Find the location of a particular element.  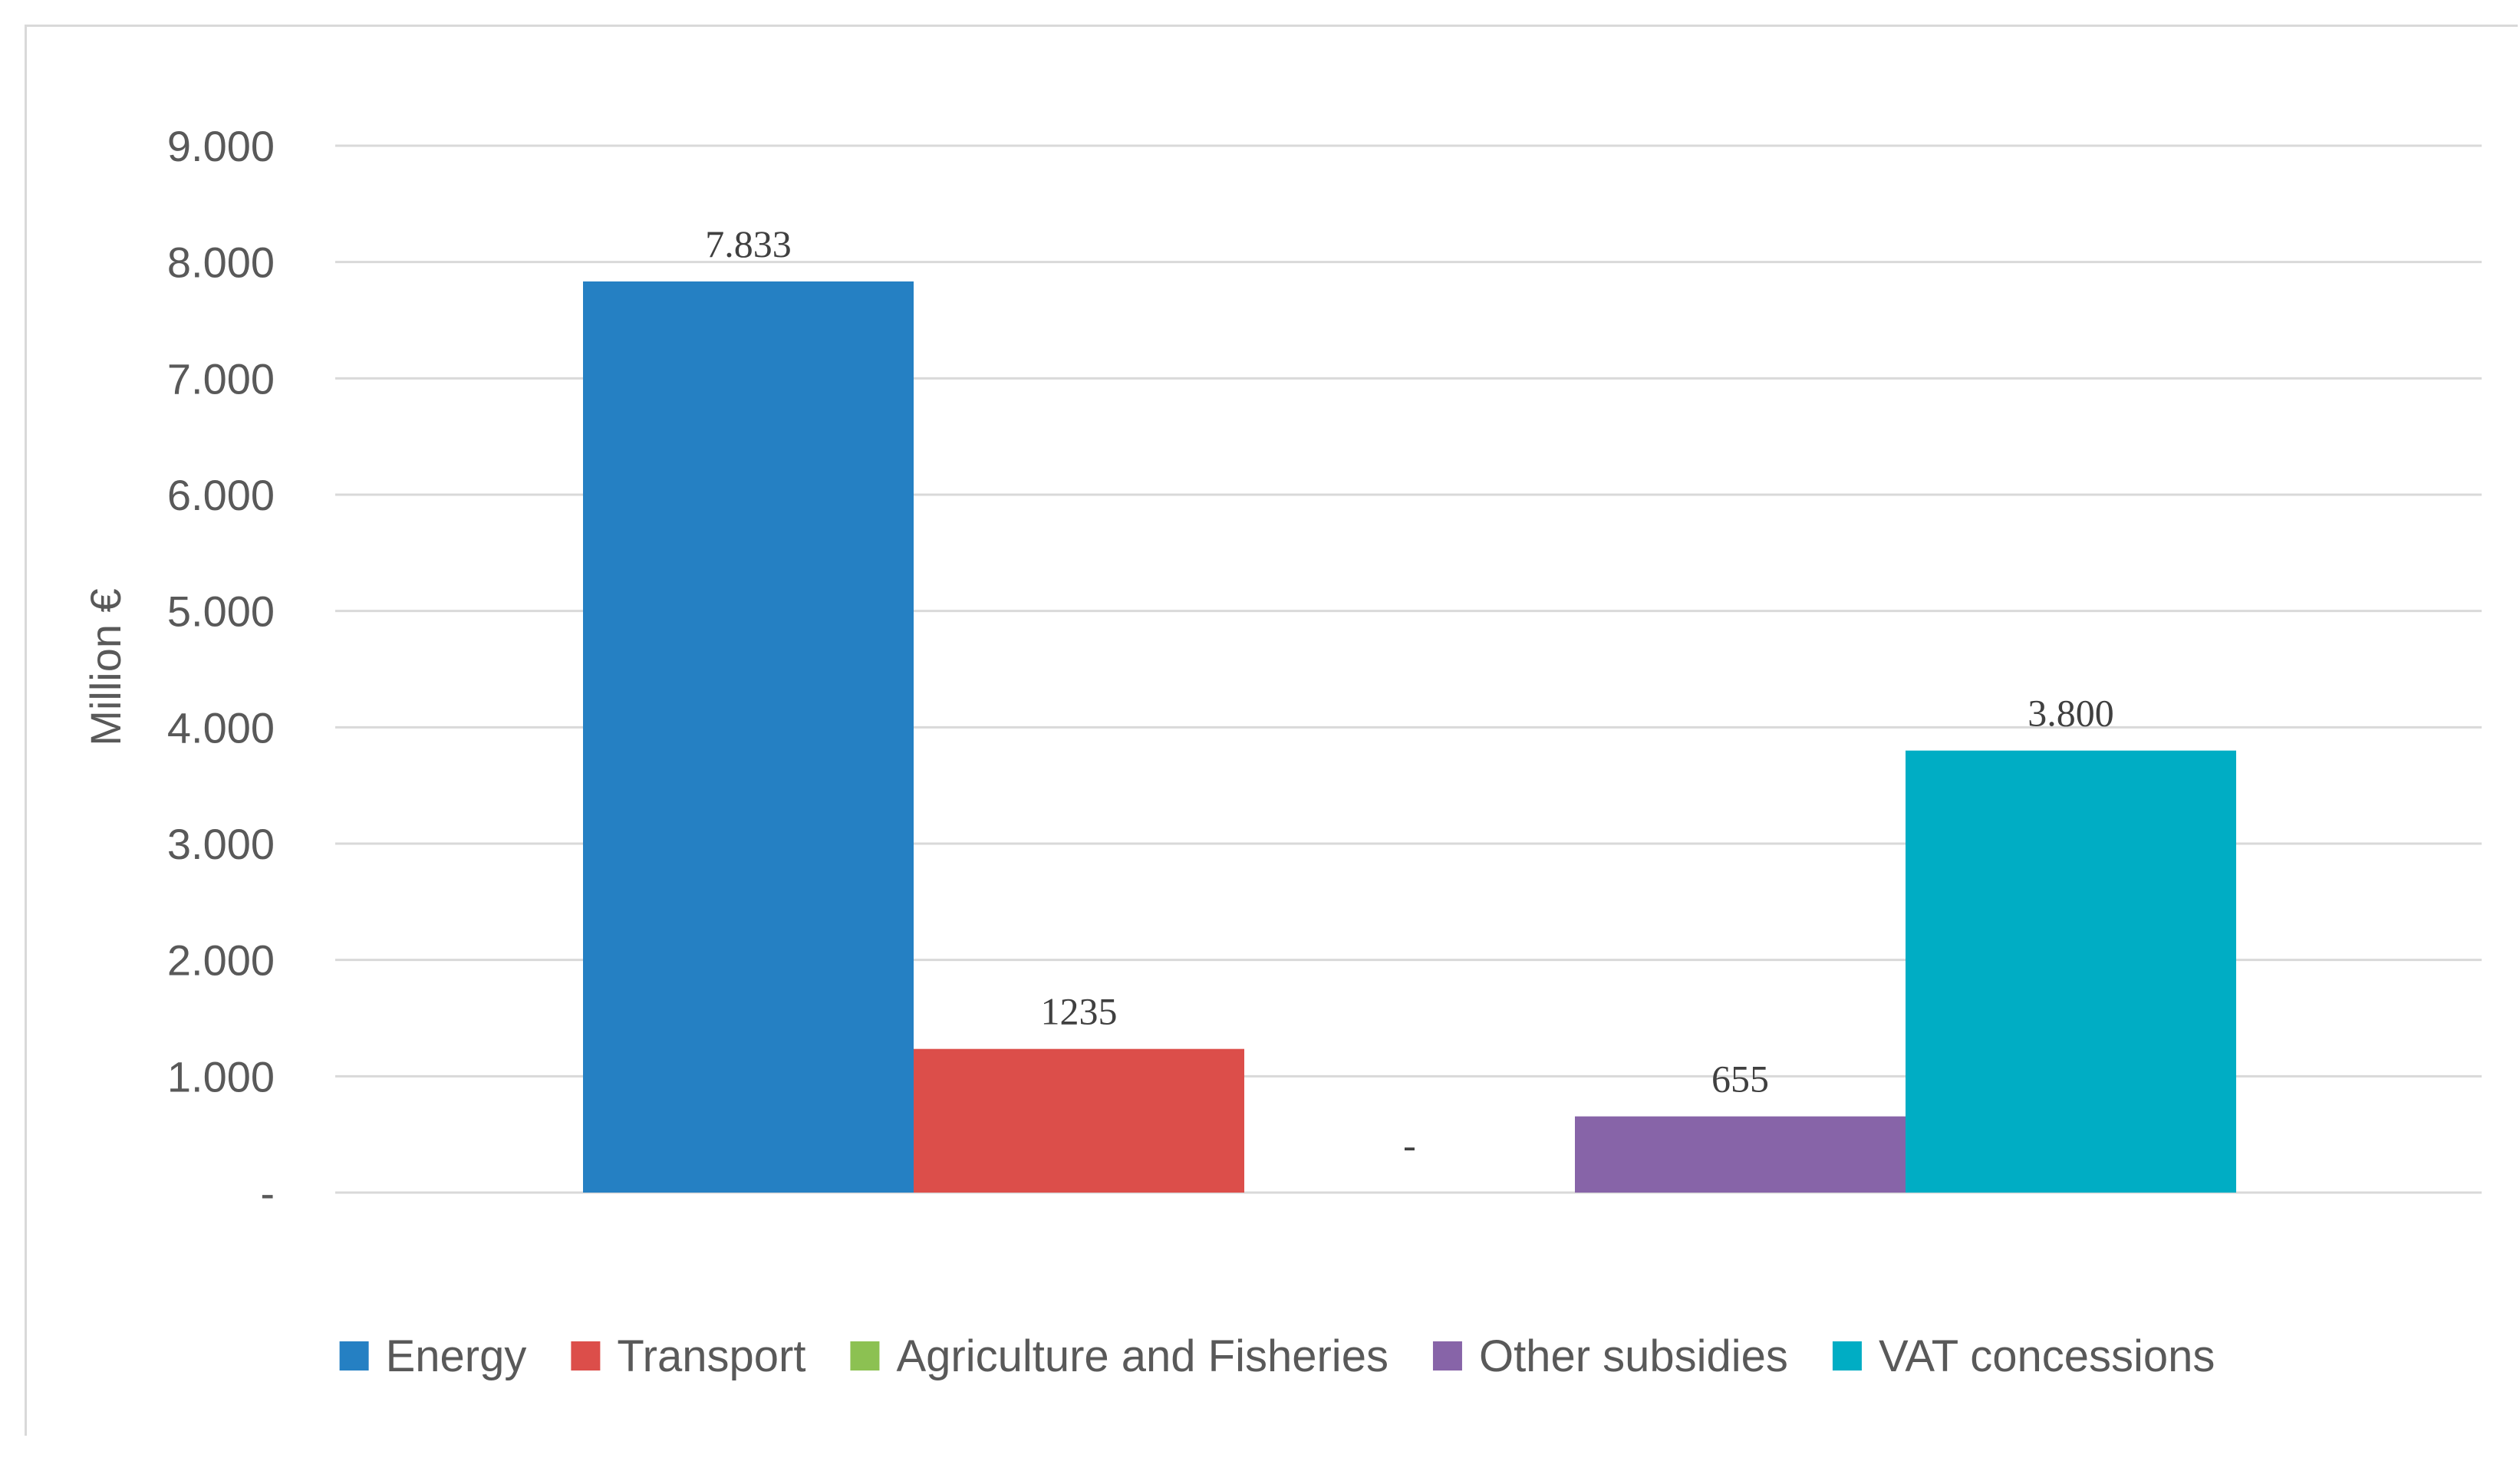

legend-item: Transport is located at coordinates (688, 1356).